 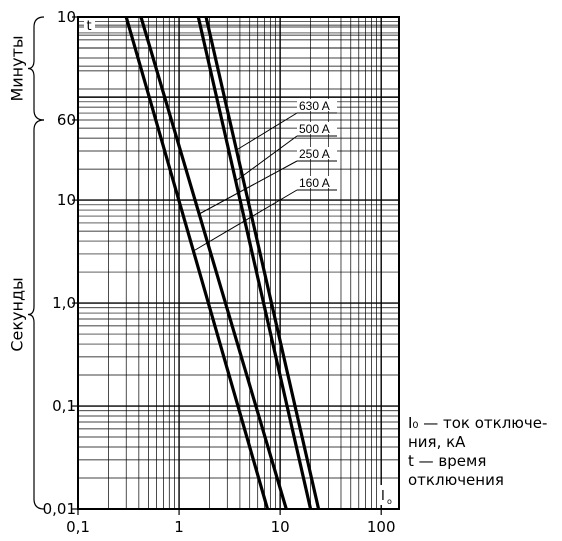 I want to click on legend-line-2: ния, кА, so click(x=437, y=442).